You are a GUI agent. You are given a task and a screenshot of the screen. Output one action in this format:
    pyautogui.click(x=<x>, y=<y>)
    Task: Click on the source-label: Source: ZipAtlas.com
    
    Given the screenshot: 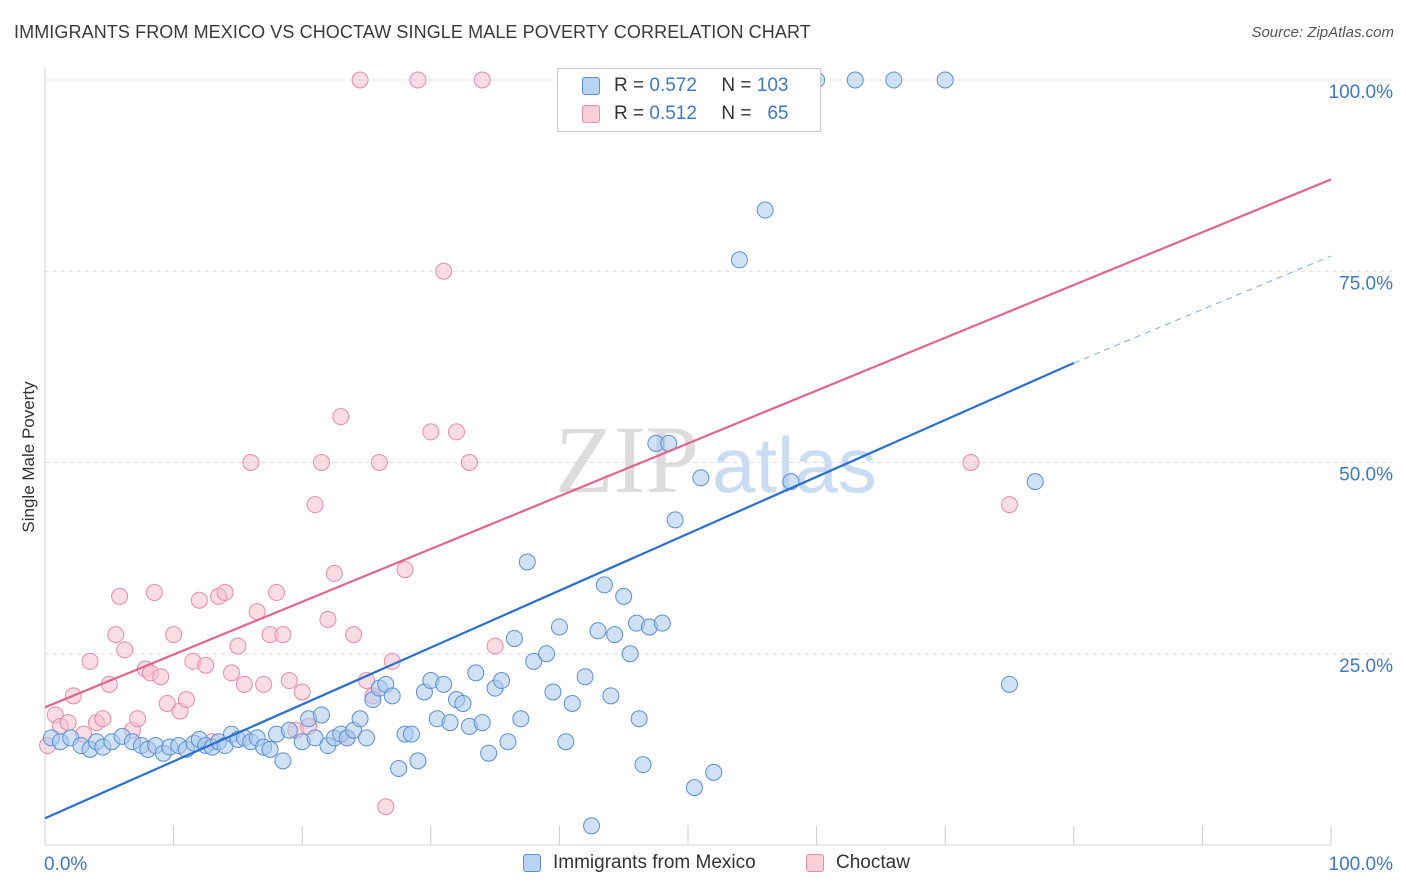 What is the action you would take?
    pyautogui.click(x=1322, y=32)
    